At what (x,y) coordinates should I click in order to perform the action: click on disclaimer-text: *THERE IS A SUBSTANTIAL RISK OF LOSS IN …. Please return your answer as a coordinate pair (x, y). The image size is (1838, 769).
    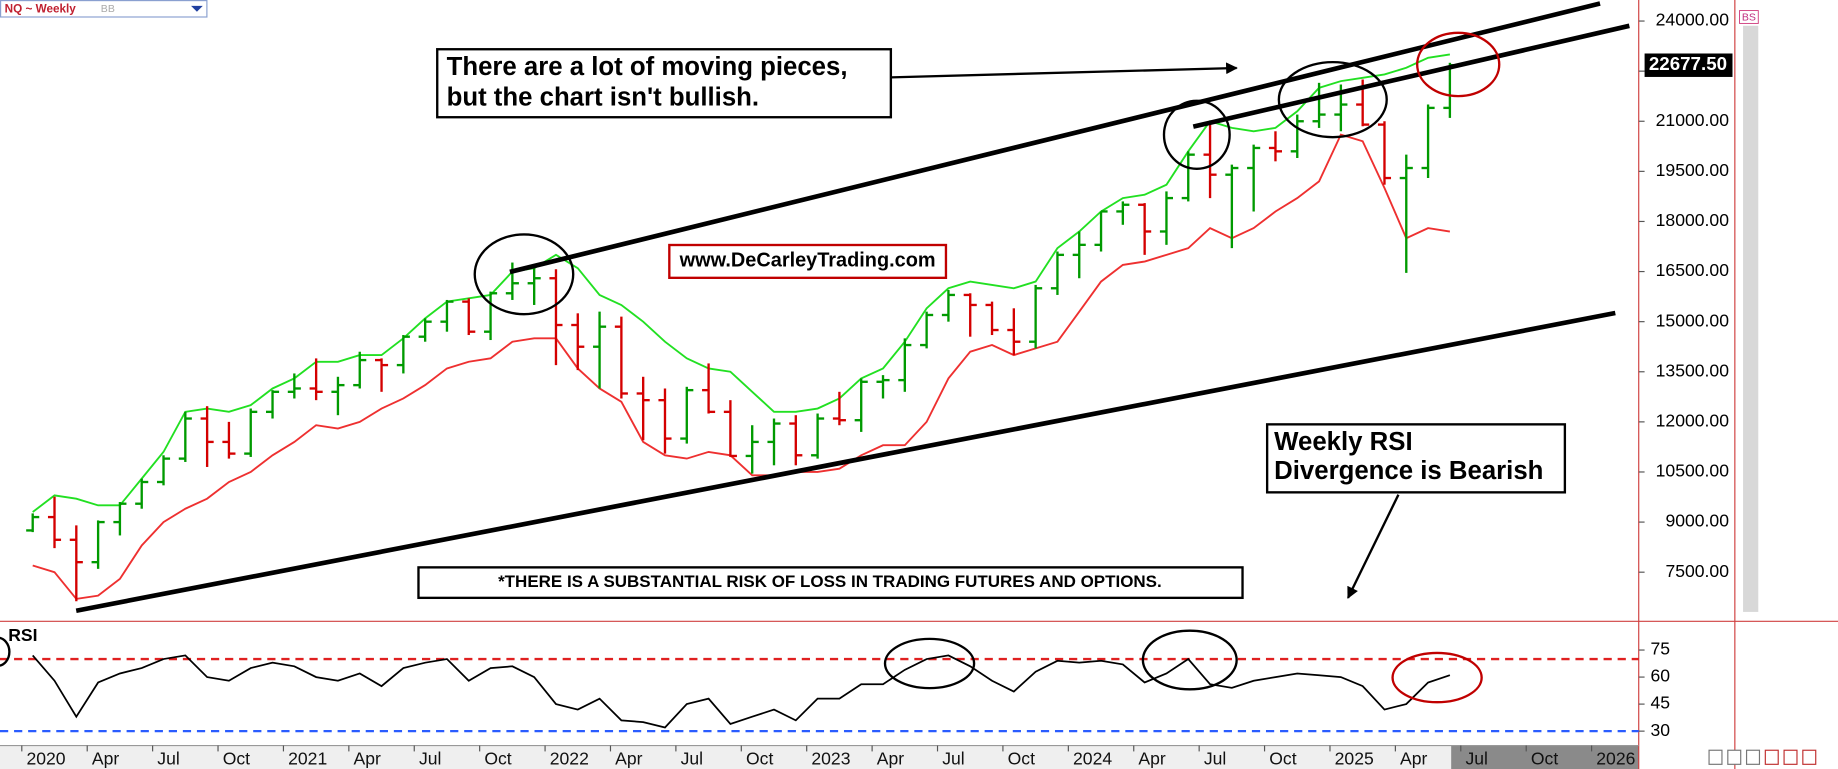
    Looking at the image, I should click on (830, 581).